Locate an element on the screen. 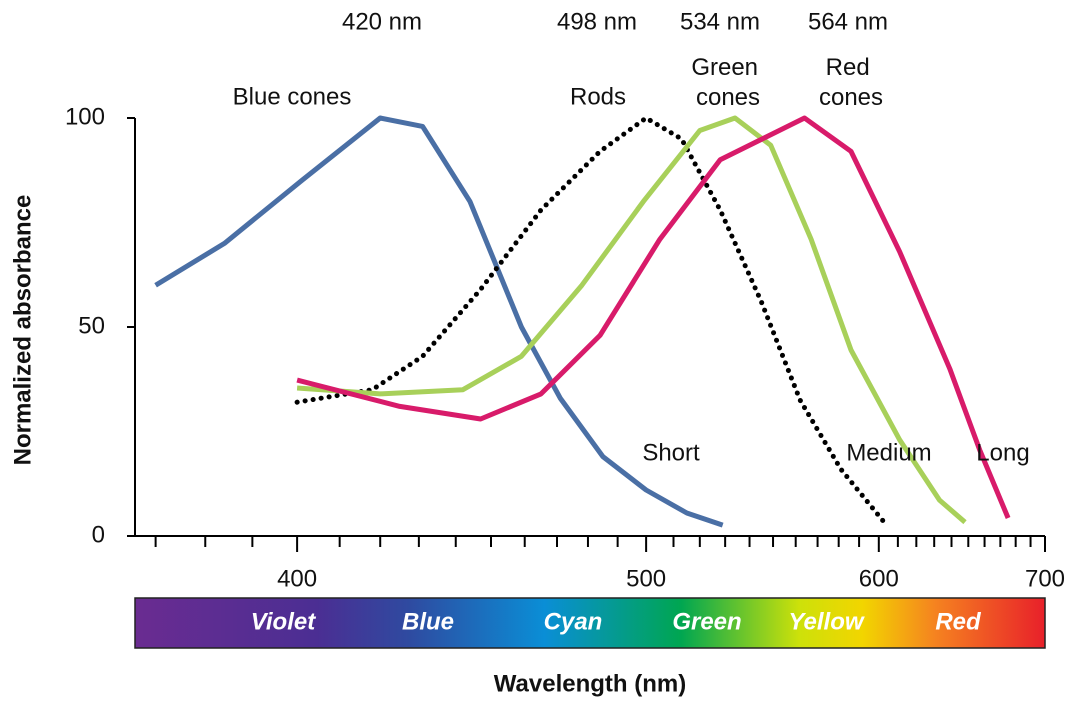 This screenshot has width=1080, height=705. x-tick-label: 500 is located at coordinates (646, 578).